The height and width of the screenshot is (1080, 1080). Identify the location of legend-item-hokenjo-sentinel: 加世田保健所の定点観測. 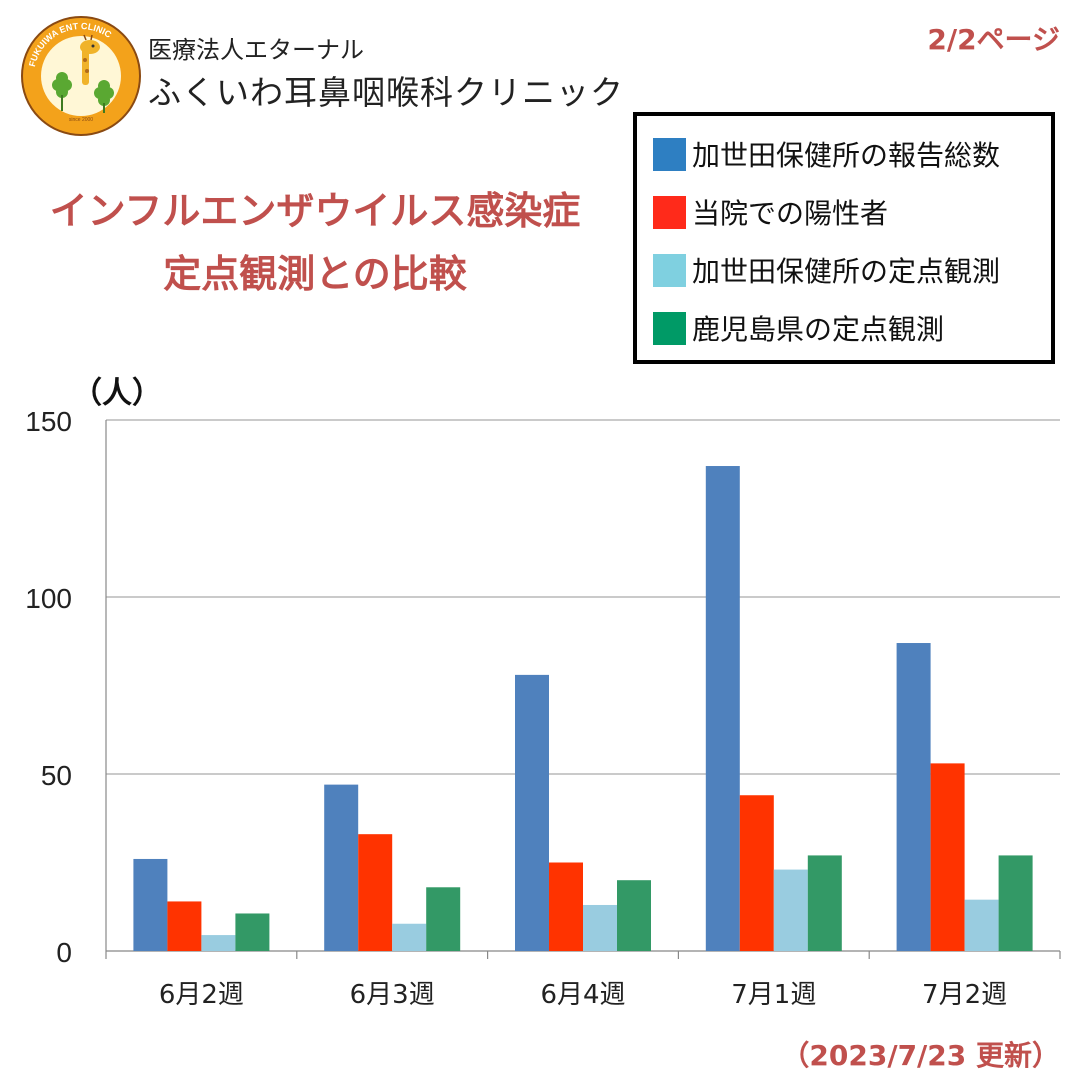
(826, 270).